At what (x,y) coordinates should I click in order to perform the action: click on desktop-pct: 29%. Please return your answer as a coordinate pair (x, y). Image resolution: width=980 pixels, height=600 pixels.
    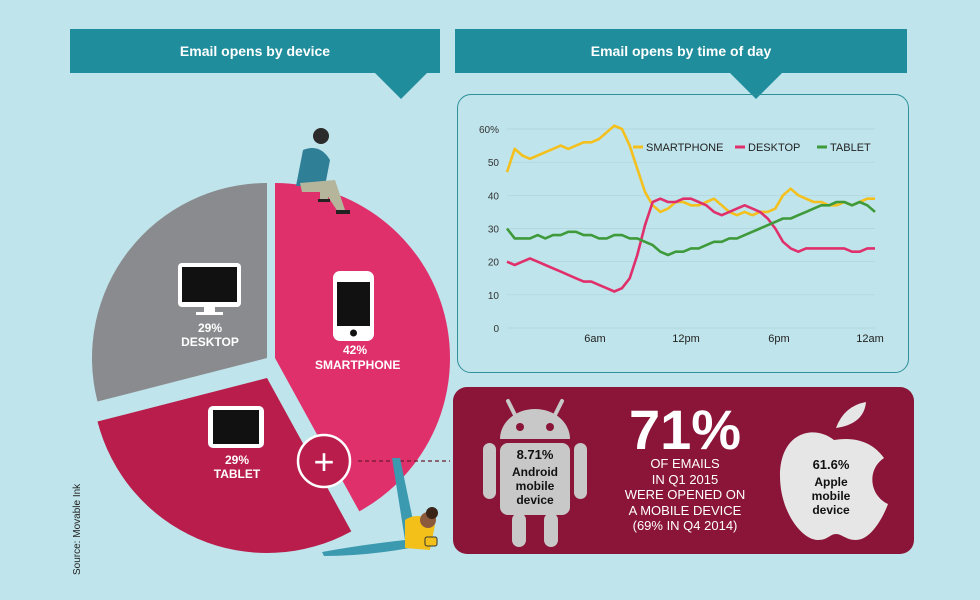
    Looking at the image, I should click on (210, 328).